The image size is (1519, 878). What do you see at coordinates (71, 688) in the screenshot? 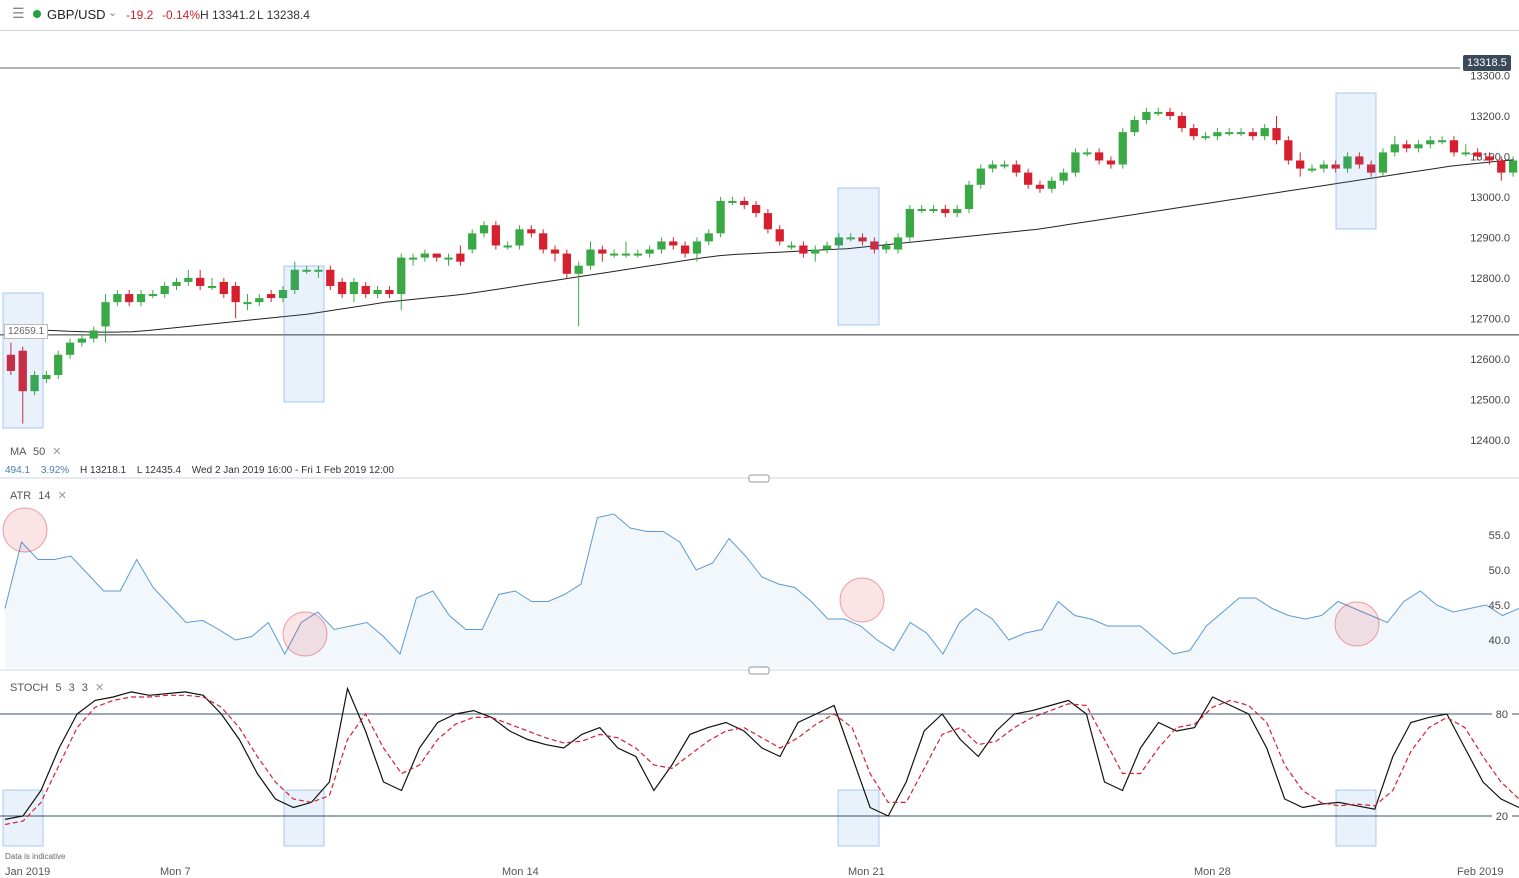
I see `stoch-param-2: 3` at bounding box center [71, 688].